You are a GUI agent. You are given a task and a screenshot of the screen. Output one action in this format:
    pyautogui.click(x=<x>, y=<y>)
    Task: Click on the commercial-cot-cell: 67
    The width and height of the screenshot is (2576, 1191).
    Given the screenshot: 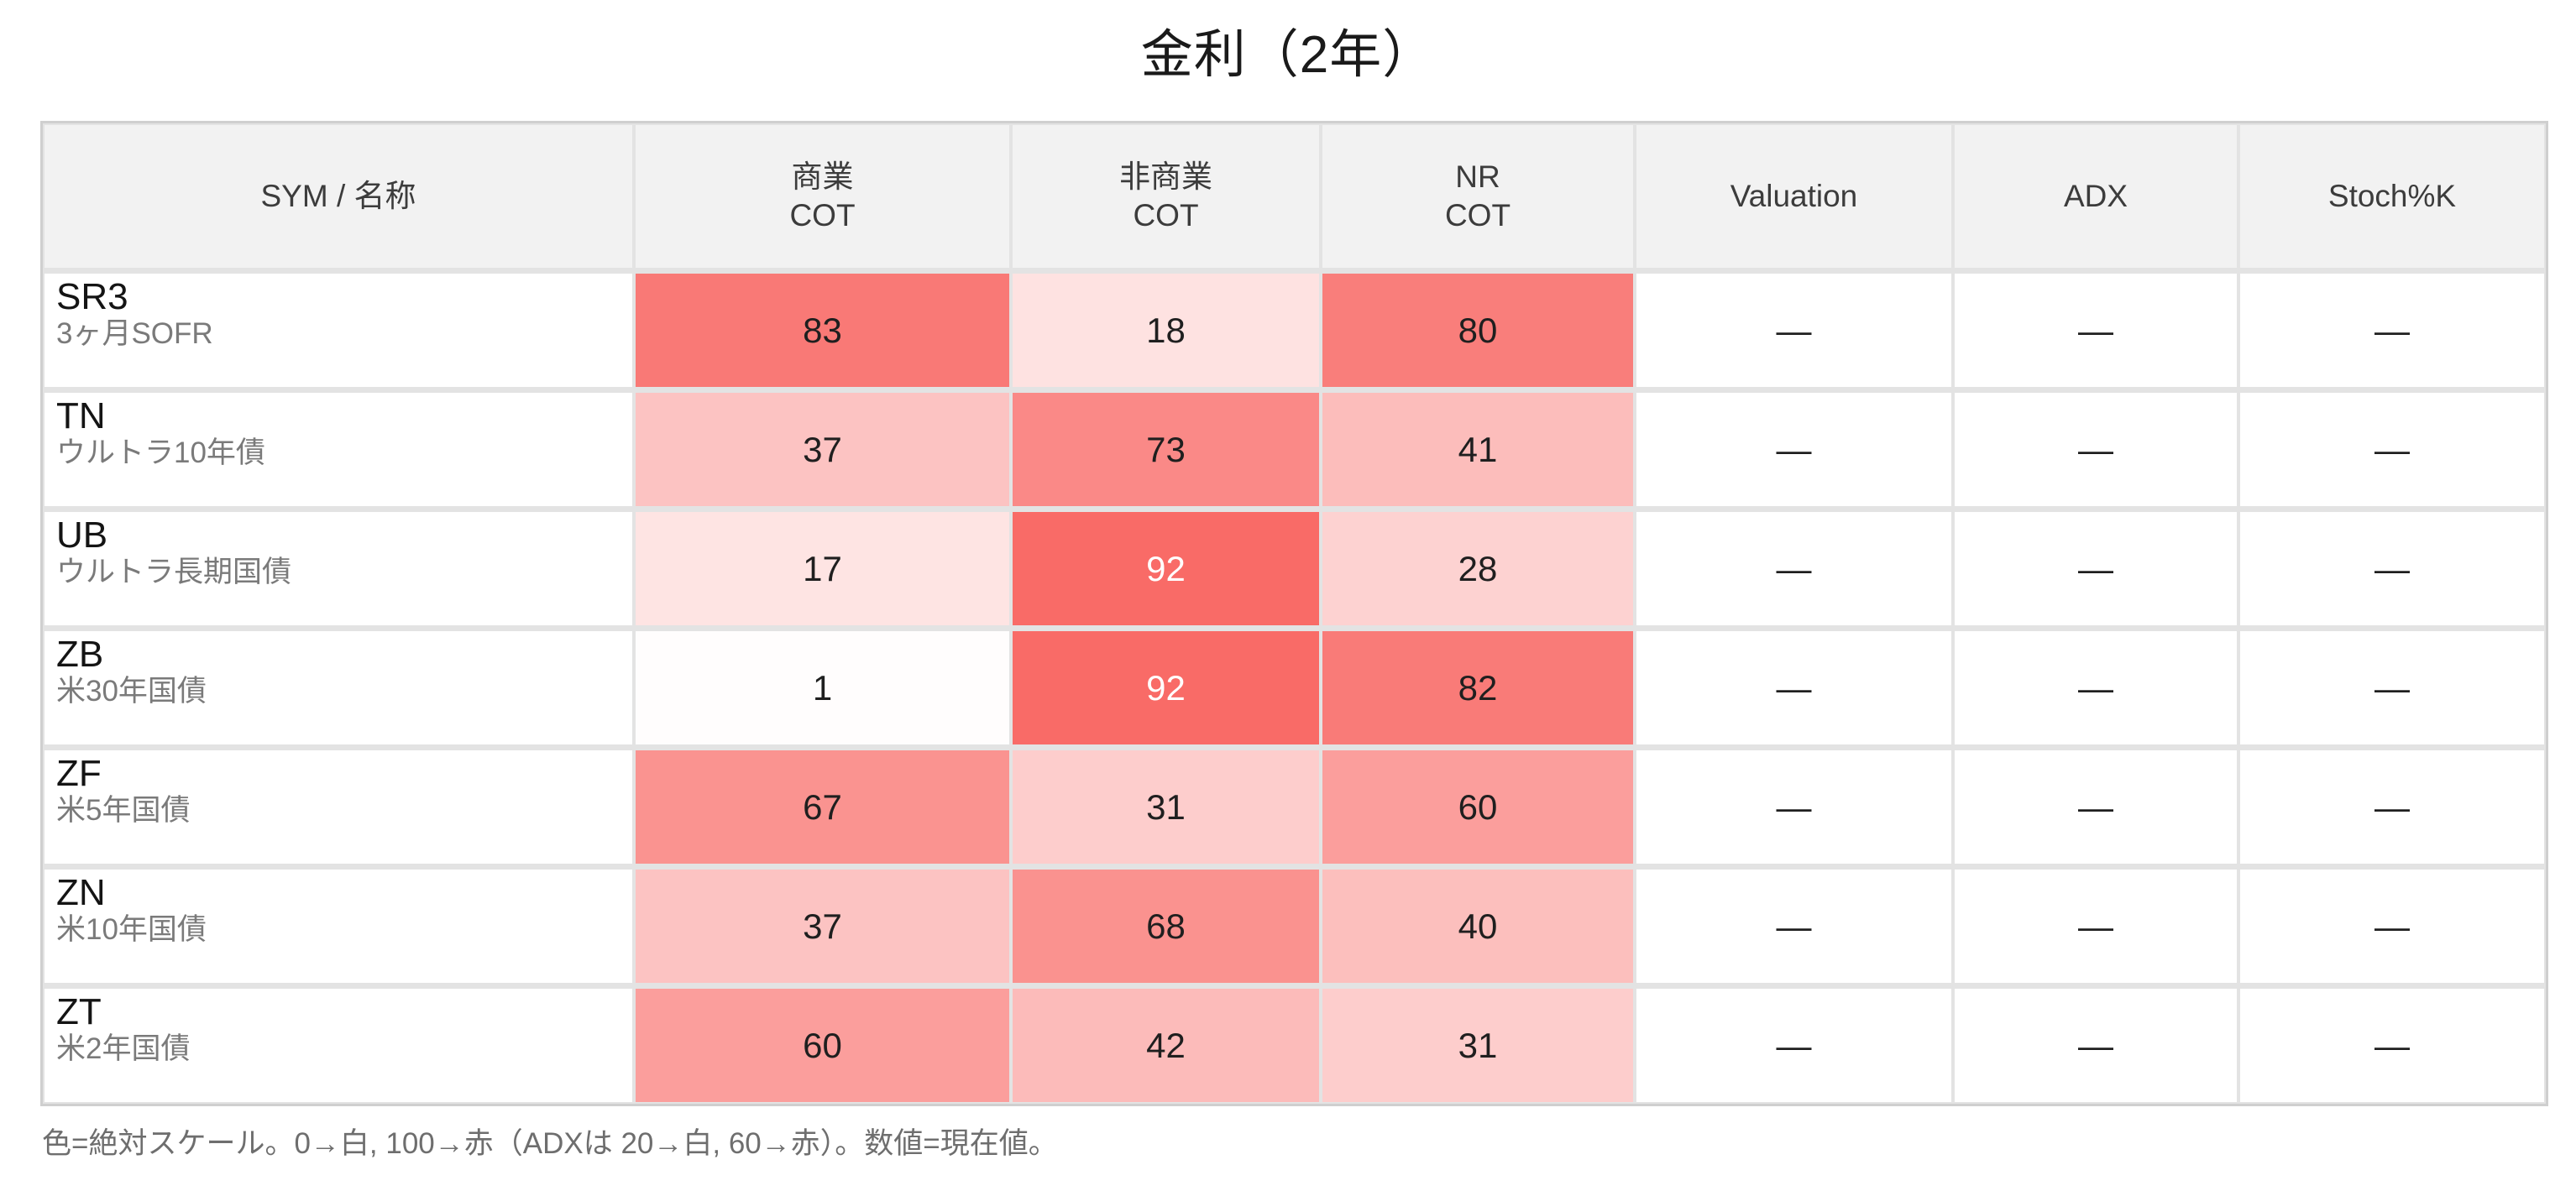 What is the action you would take?
    pyautogui.click(x=823, y=807)
    